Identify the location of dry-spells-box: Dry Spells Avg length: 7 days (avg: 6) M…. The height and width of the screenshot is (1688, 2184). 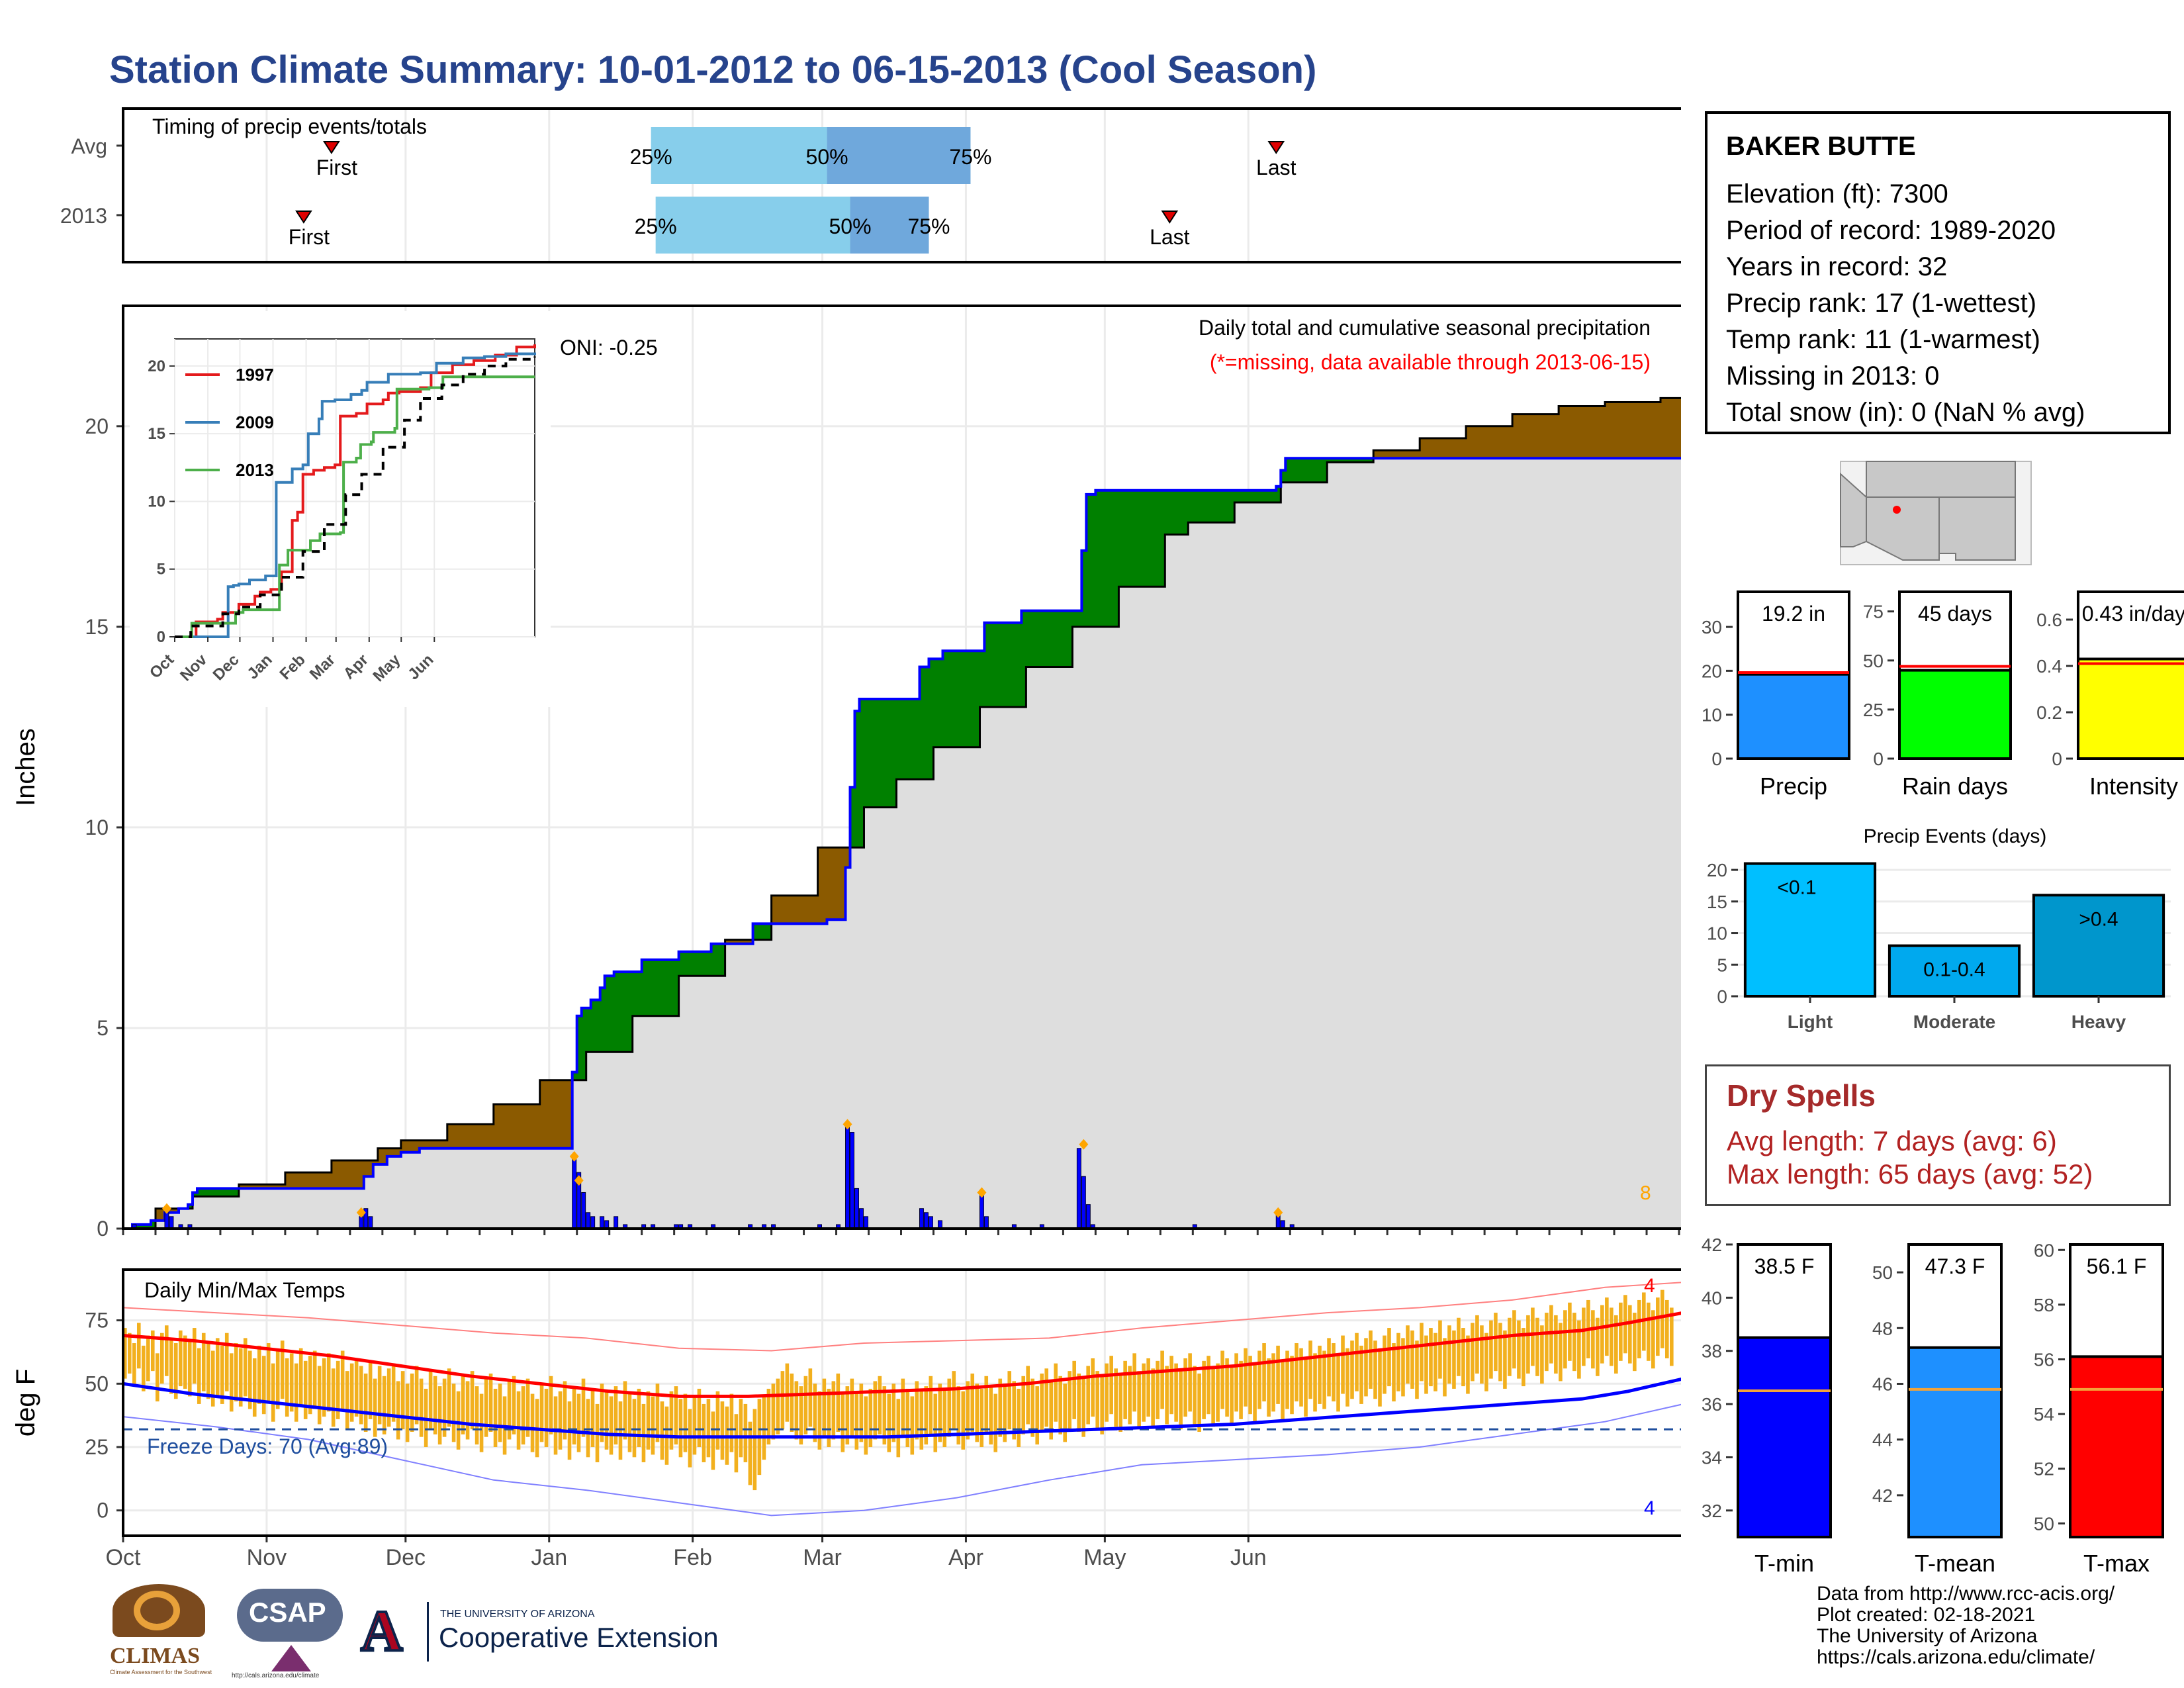
(1938, 1135).